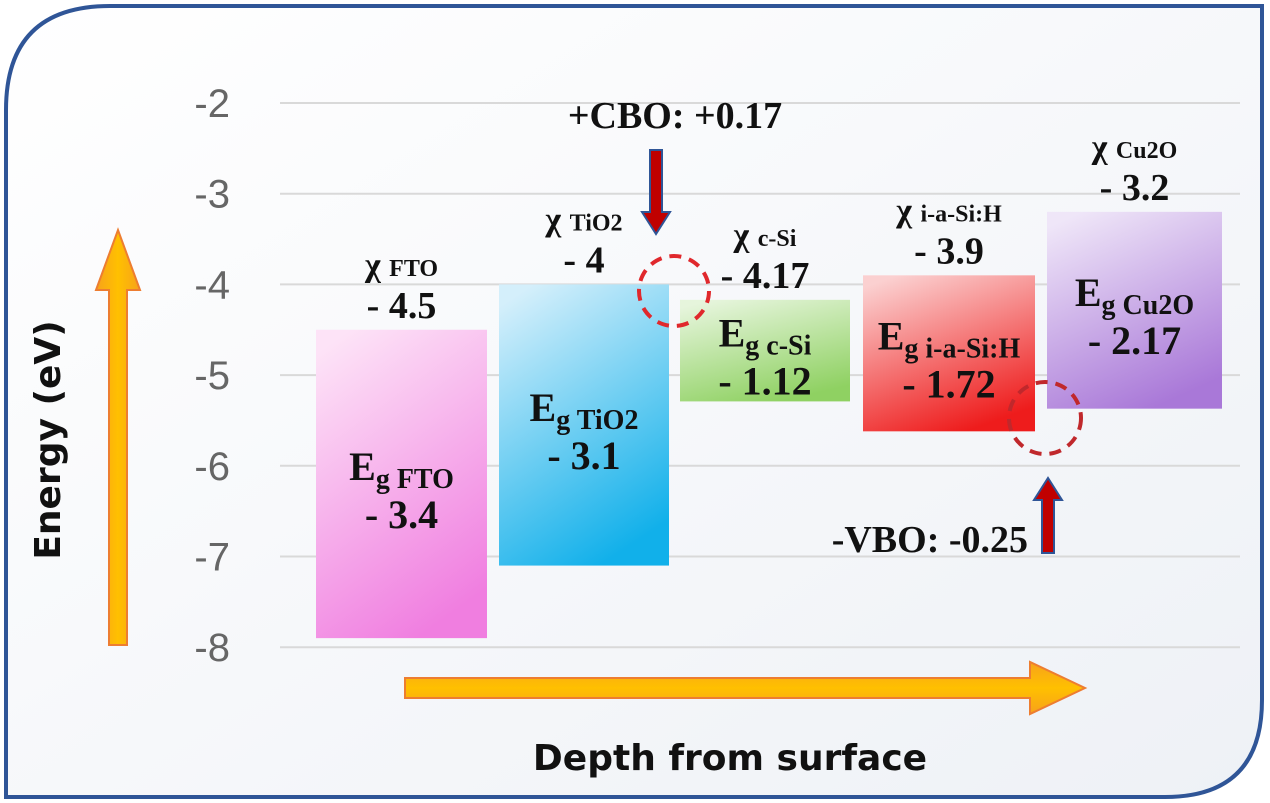 Image resolution: width=1270 pixels, height=803 pixels. Describe the element at coordinates (1048, 515) in the screenshot. I see `vbo-up-arrow-icon` at that location.